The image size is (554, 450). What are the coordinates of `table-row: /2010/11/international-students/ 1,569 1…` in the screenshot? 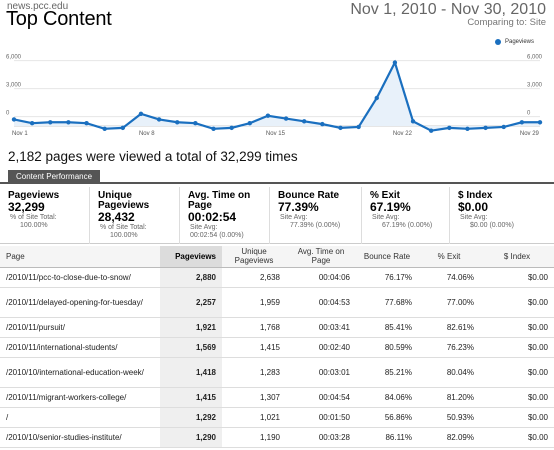 It's located at (277, 347).